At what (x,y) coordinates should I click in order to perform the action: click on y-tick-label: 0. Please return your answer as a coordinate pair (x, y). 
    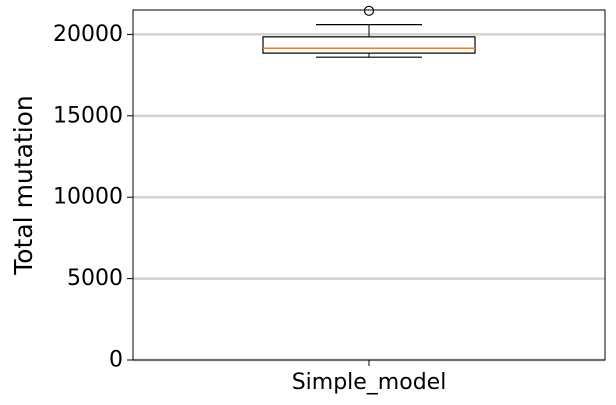
    Looking at the image, I should click on (116, 360).